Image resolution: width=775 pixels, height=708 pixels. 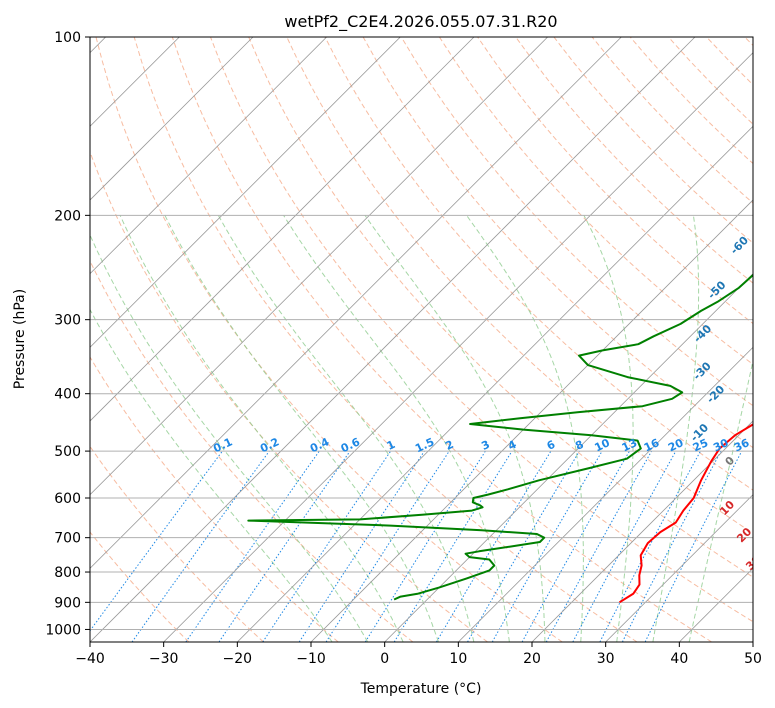 I want to click on x-axis-ticks: −40 −30 −20 −10 0 10 20 30 40 50, so click(x=418, y=654).